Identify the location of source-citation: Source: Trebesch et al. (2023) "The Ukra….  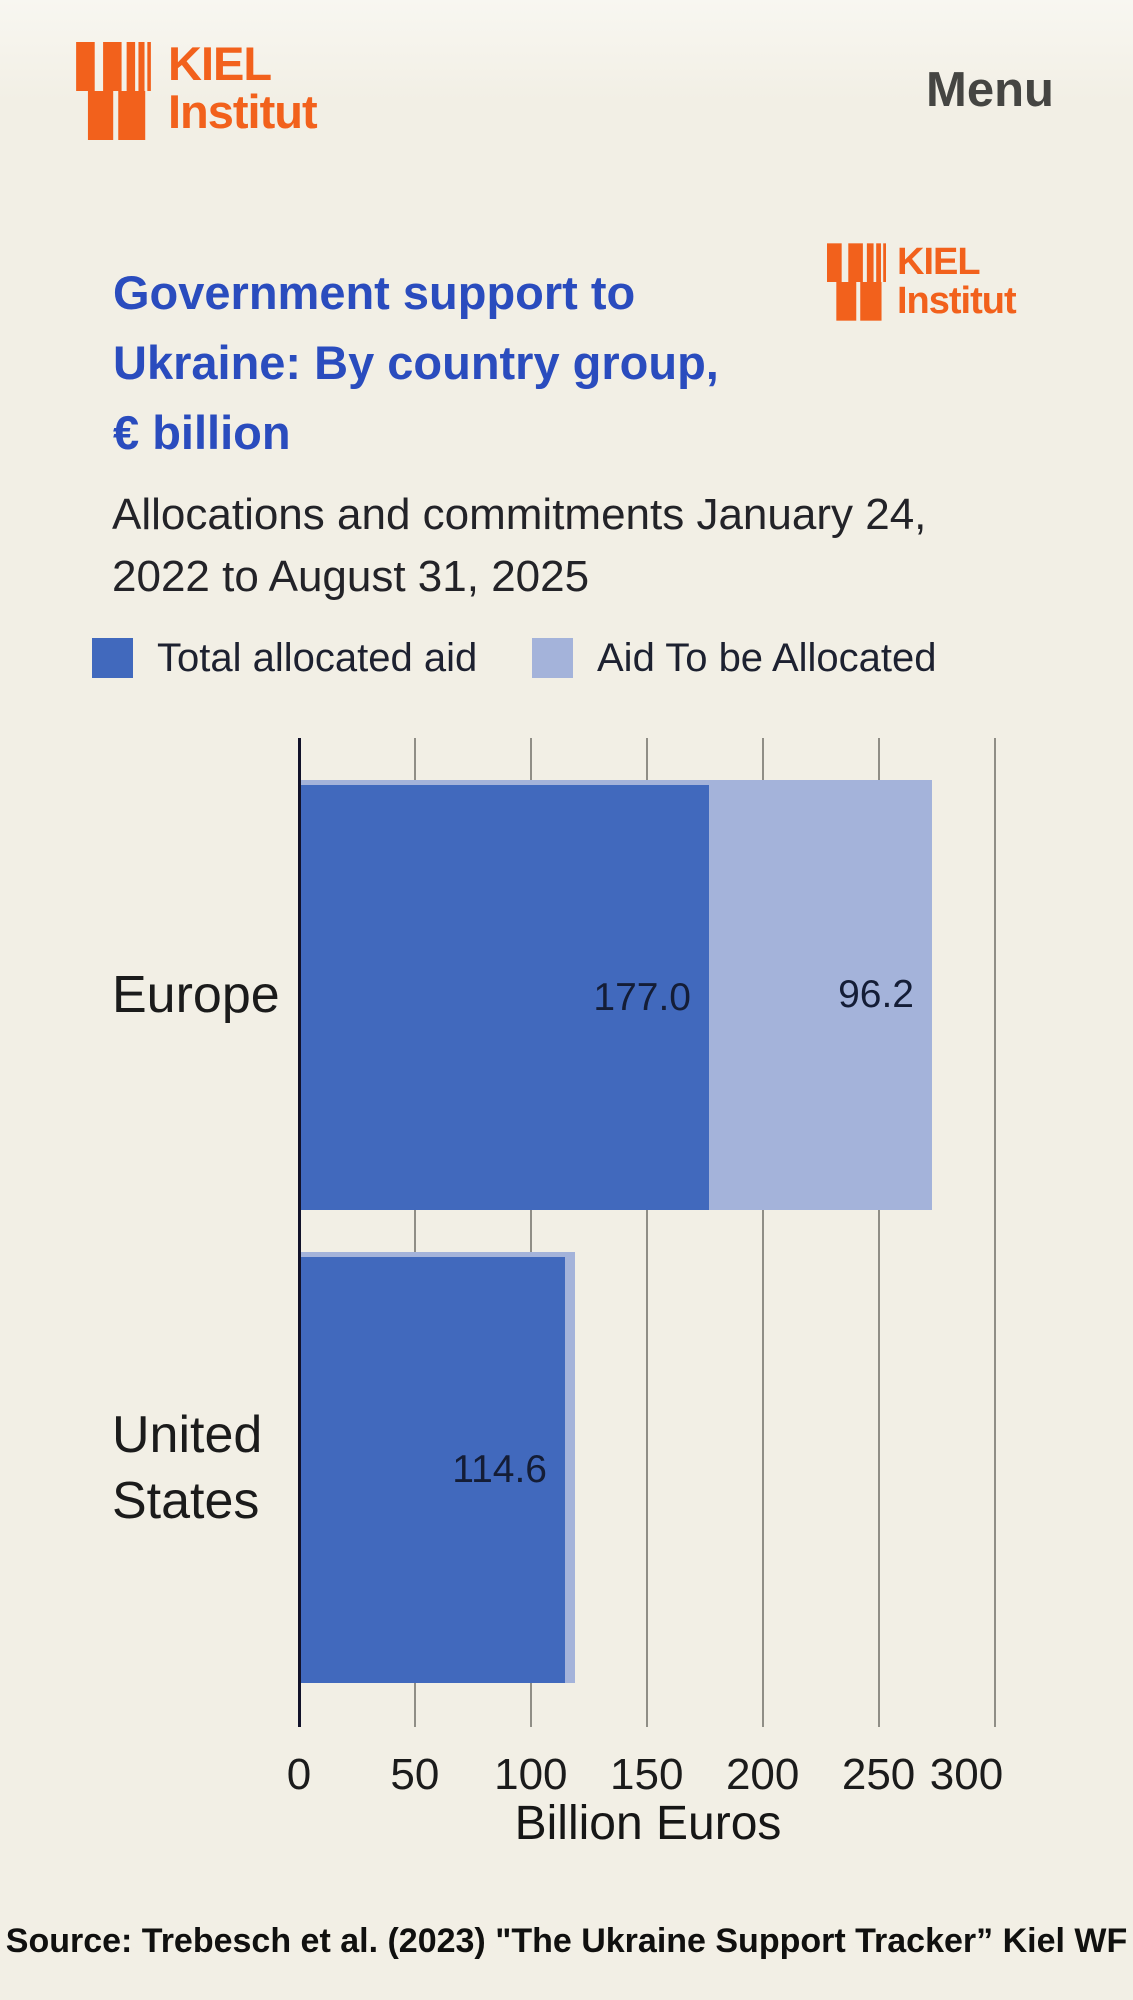
(566, 1941).